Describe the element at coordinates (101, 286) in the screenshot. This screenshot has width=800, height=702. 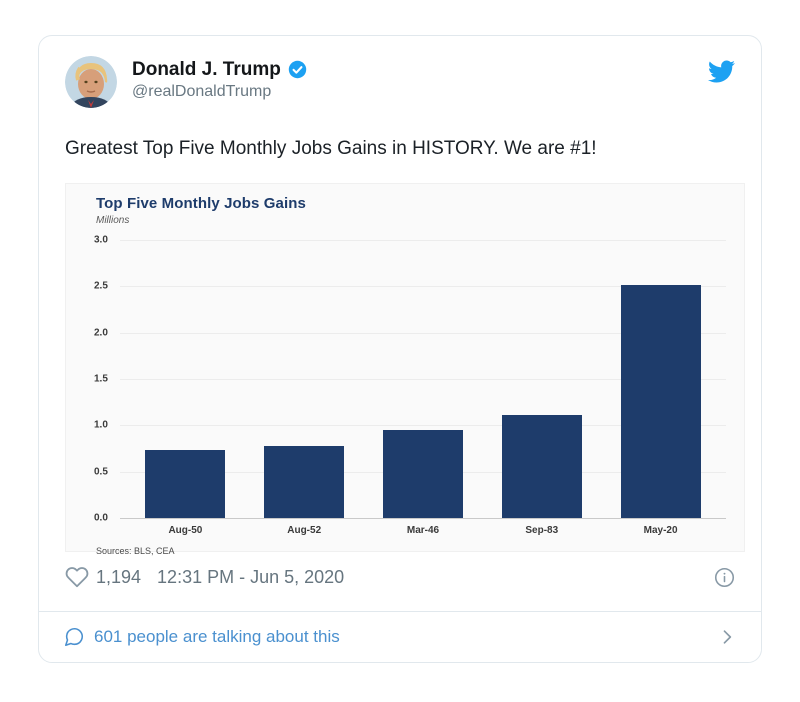
I see `y-tick-label: 2.5` at that location.